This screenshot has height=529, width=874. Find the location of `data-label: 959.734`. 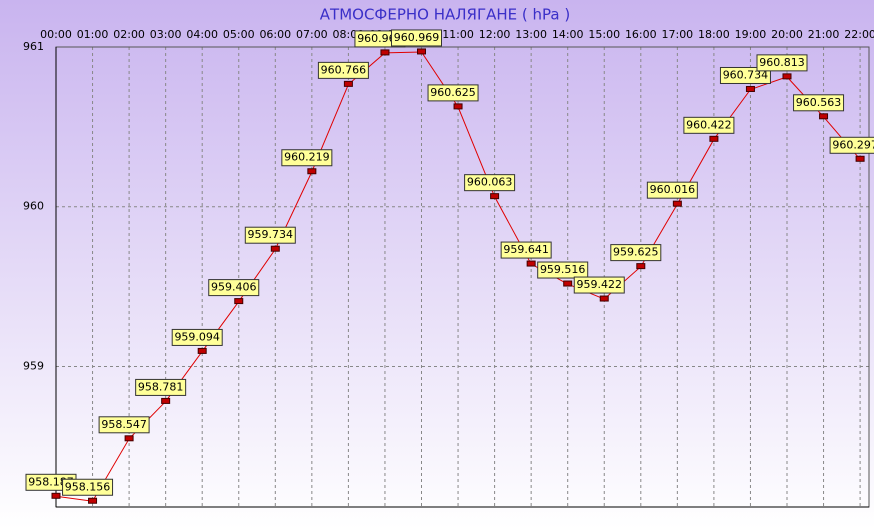

data-label: 959.734 is located at coordinates (271, 234).